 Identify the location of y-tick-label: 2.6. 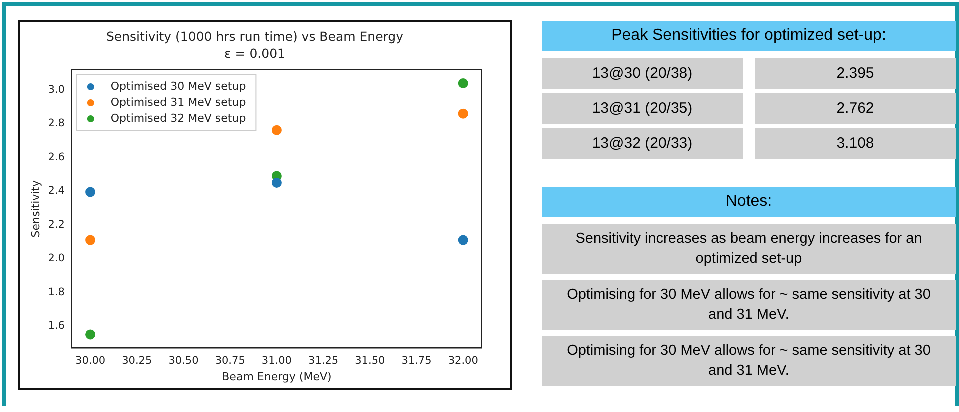
(57, 157).